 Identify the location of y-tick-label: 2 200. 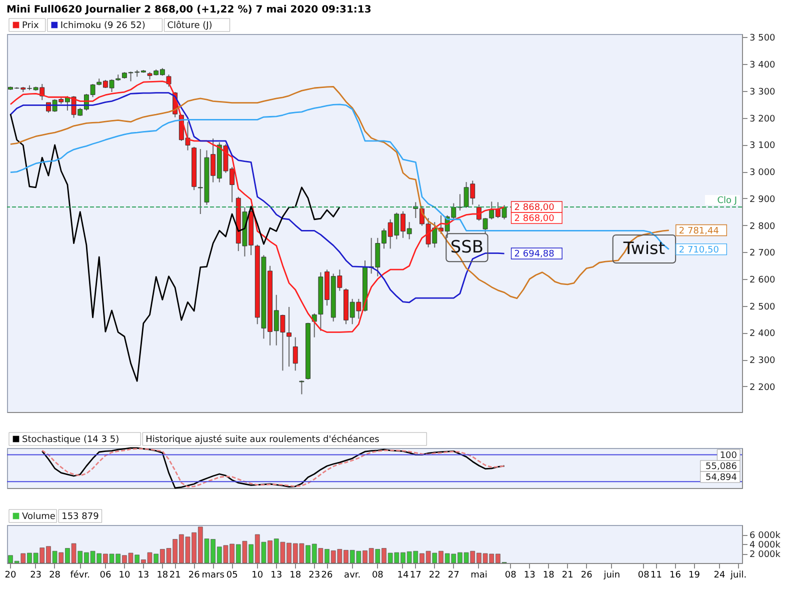
(763, 387).